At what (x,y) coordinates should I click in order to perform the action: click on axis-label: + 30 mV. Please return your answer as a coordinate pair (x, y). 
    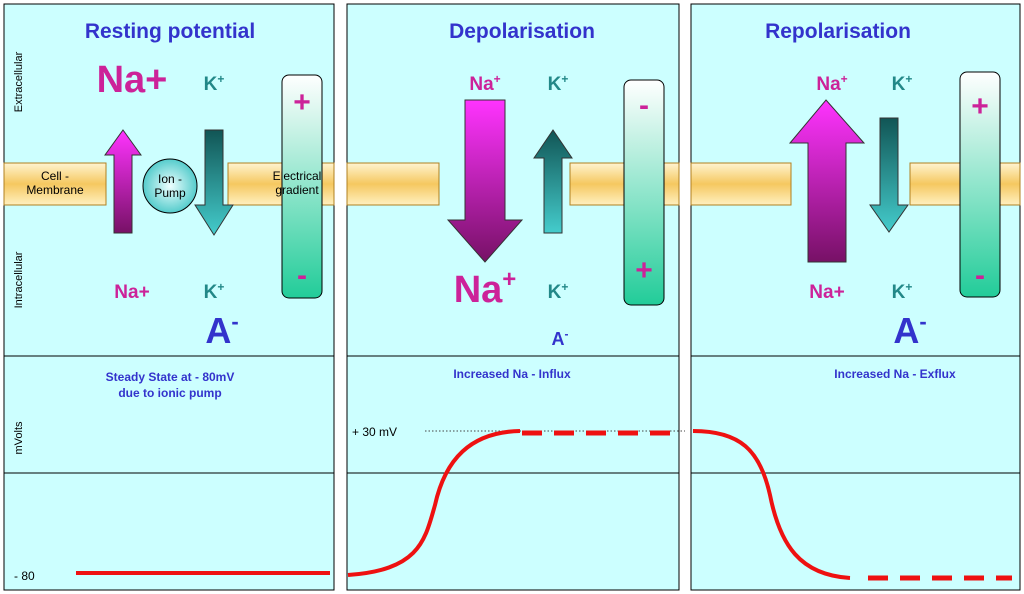
    Looking at the image, I should click on (374, 432).